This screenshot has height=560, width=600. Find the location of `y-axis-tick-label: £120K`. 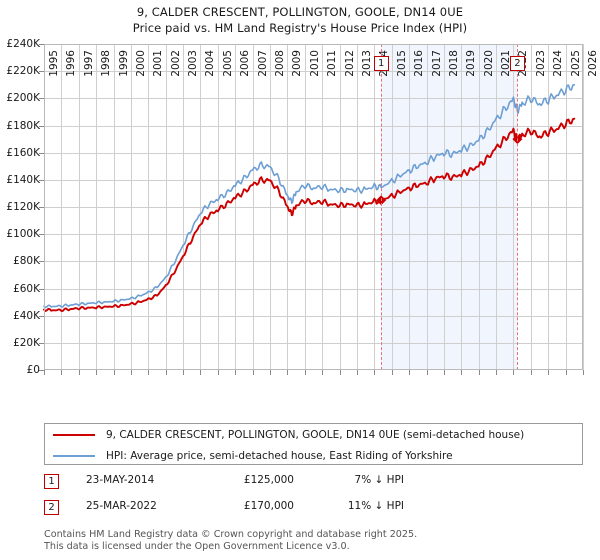

y-axis-tick-label: £120K is located at coordinates (23, 207).